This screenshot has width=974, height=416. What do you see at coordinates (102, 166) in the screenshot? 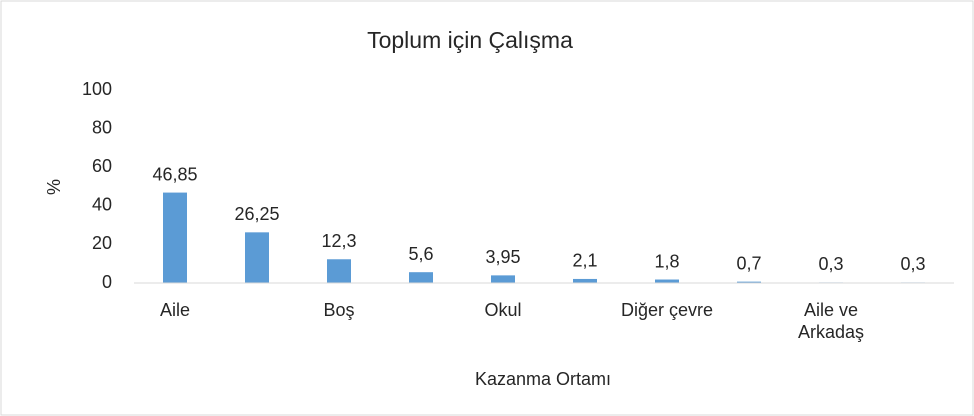
I see `y-tick-label: 60` at bounding box center [102, 166].